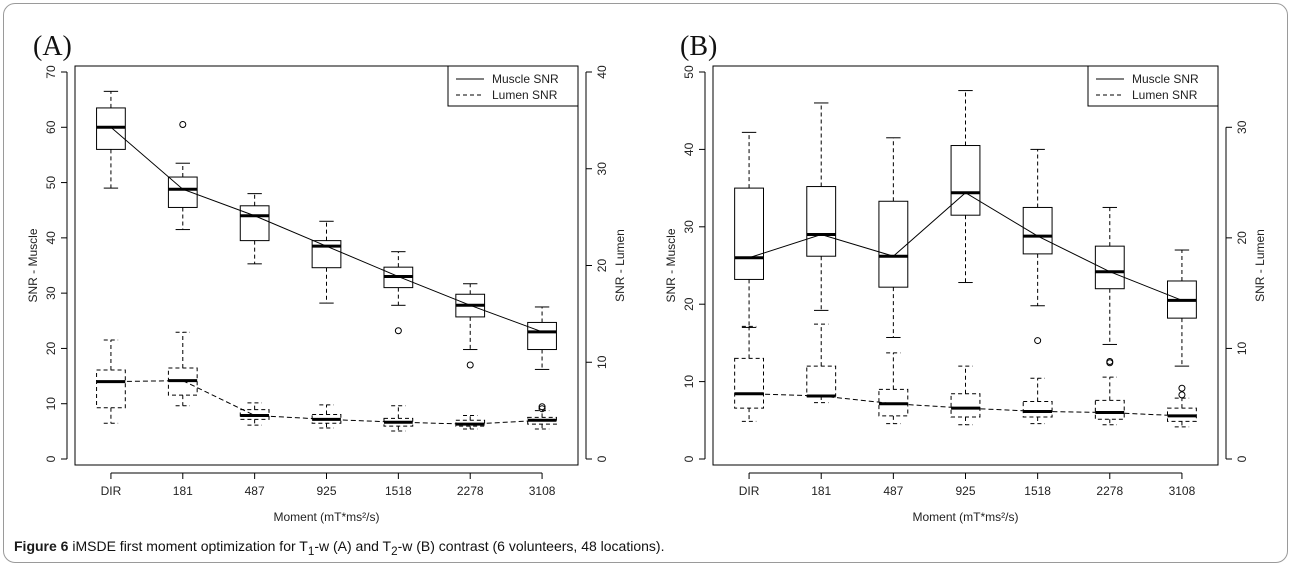 The width and height of the screenshot is (1293, 568). Describe the element at coordinates (52, 46) in the screenshot. I see `panel-label: (A)` at that location.